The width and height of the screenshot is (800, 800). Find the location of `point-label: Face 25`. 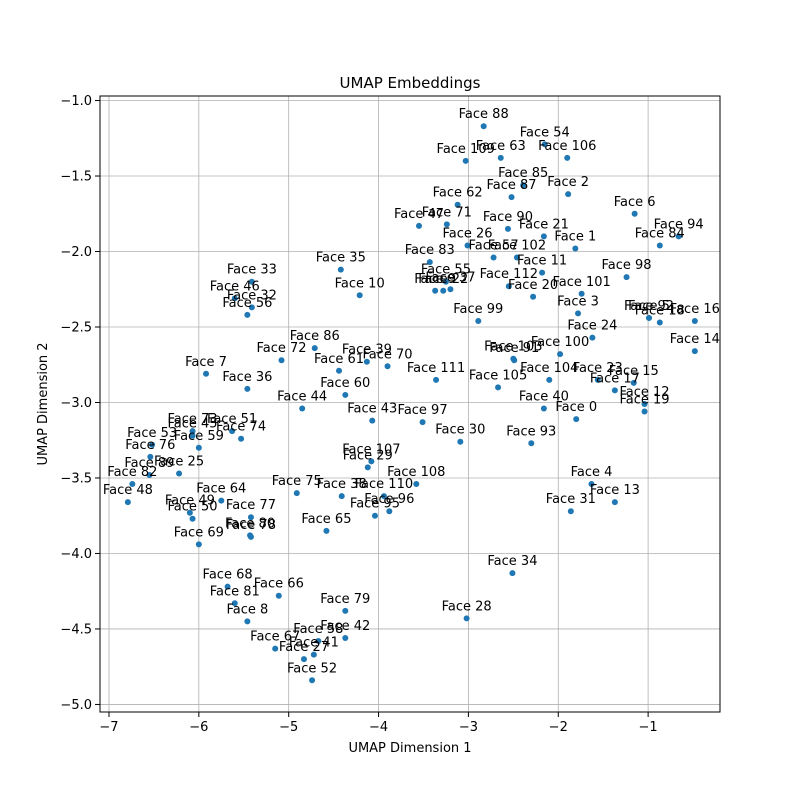

point-label: Face 25 is located at coordinates (179, 461).